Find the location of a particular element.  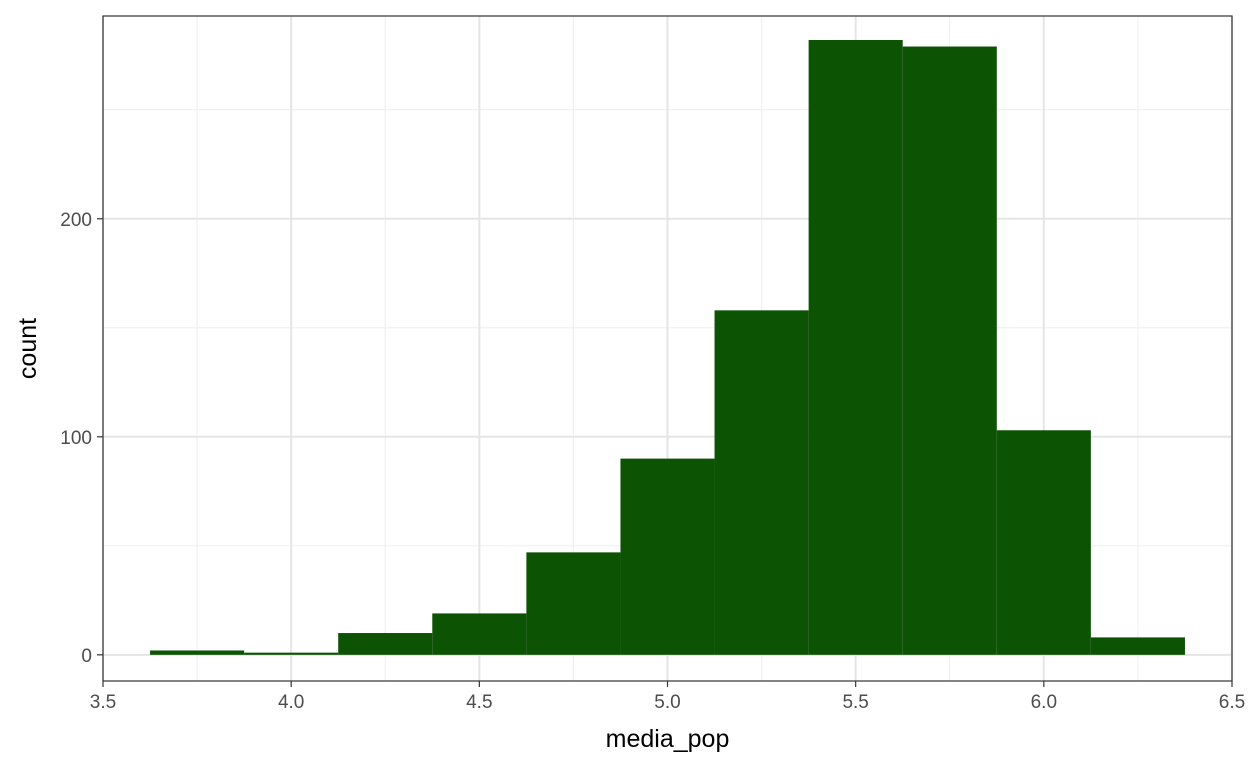

x-axis-title: media_pop is located at coordinates (668, 739).